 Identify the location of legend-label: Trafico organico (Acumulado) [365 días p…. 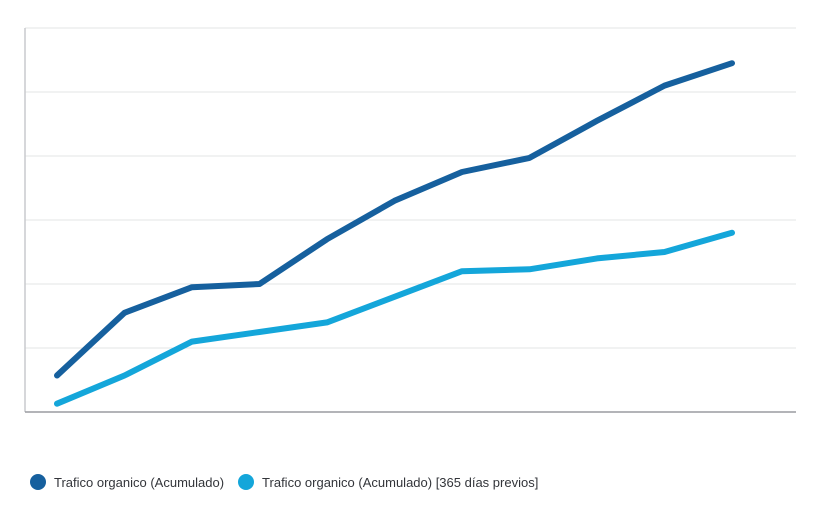
(400, 482).